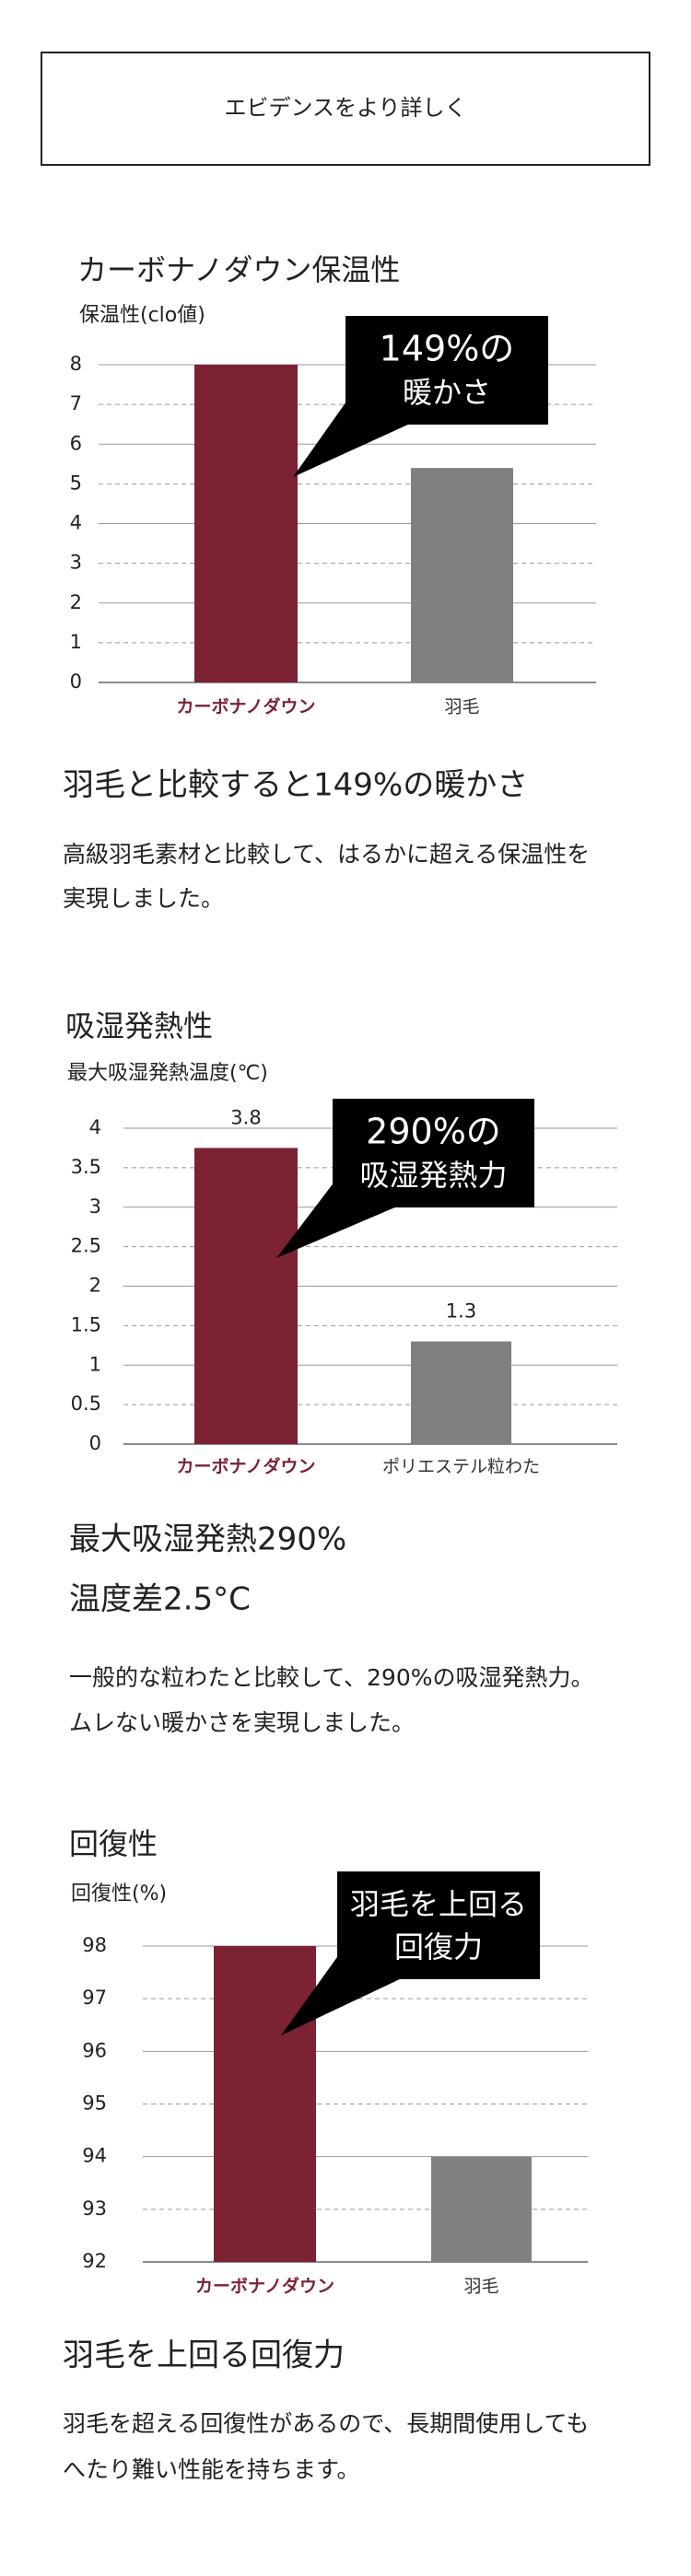 Image resolution: width=691 pixels, height=2576 pixels. Describe the element at coordinates (94, 2261) in the screenshot. I see `y-tick-label: 92` at that location.